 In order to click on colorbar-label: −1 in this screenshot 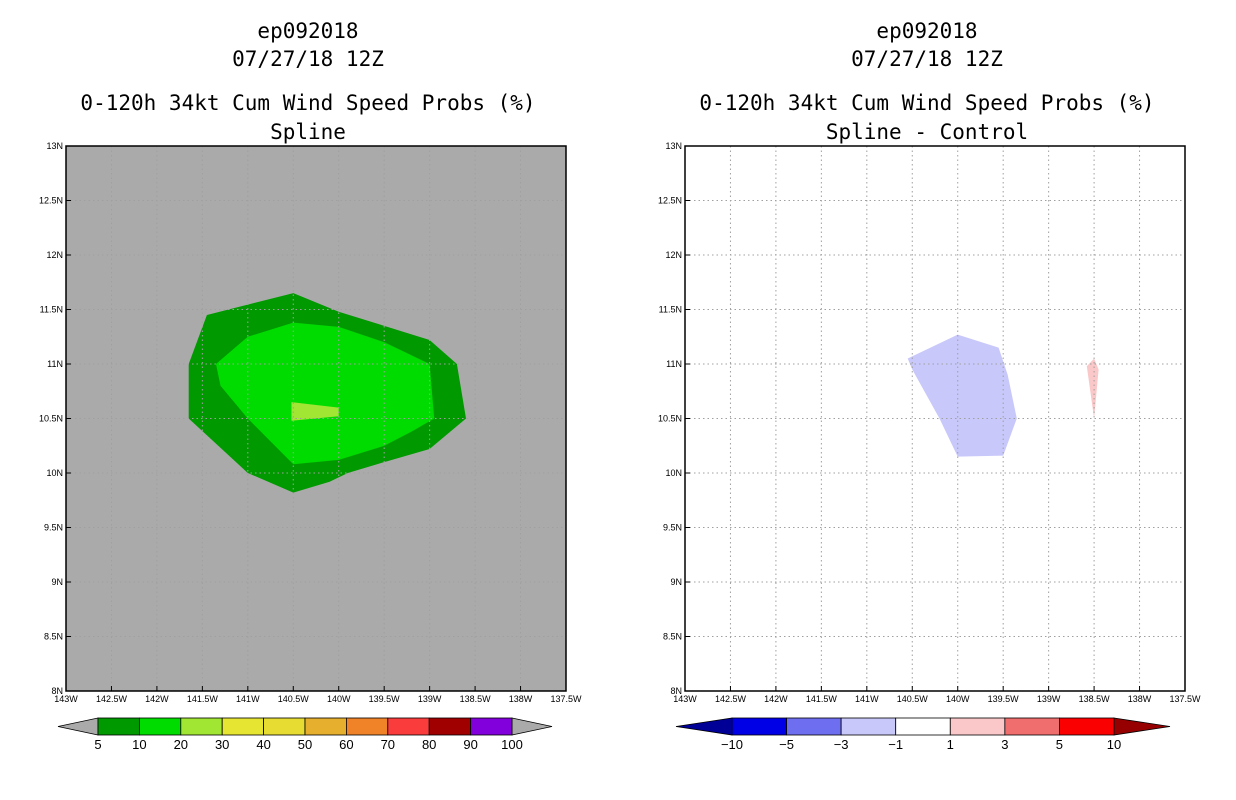, I will do `click(895, 744)`.